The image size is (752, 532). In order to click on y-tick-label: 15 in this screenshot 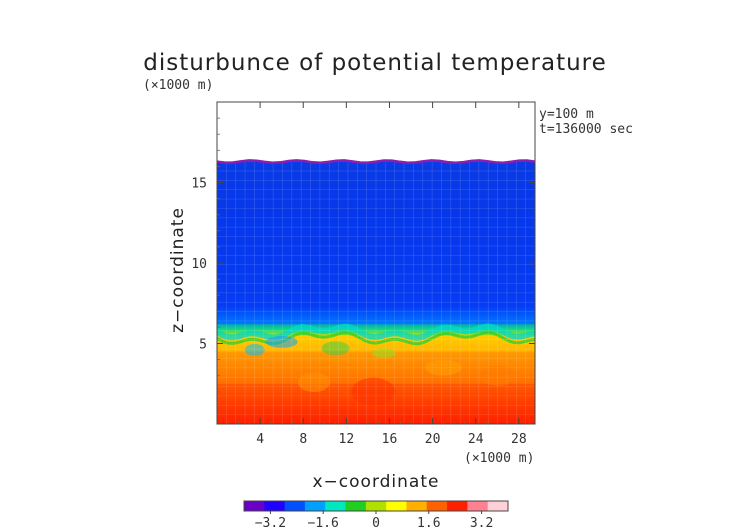, I will do `click(199, 184)`.